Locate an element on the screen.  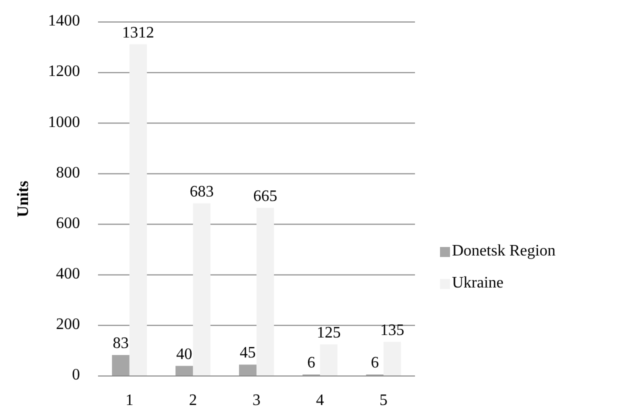
y-tick-label: 200 is located at coordinates (68, 325).